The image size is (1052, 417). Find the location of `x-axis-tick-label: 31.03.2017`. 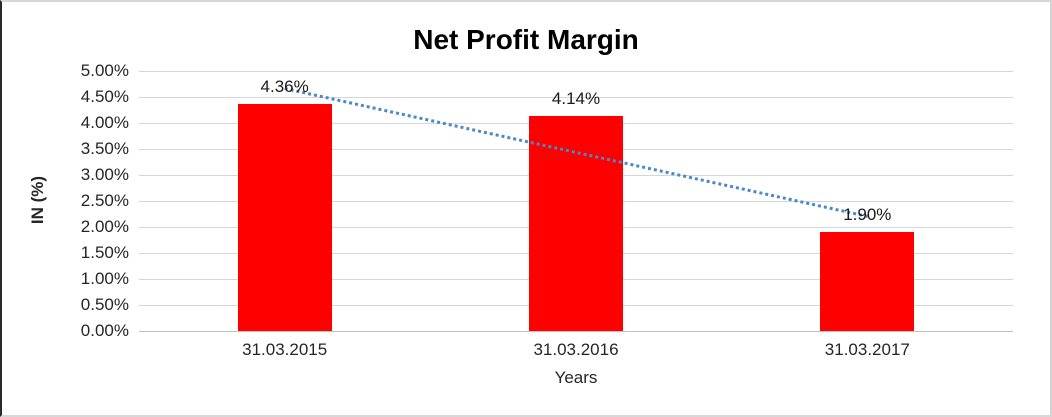

x-axis-tick-label: 31.03.2017 is located at coordinates (867, 349).